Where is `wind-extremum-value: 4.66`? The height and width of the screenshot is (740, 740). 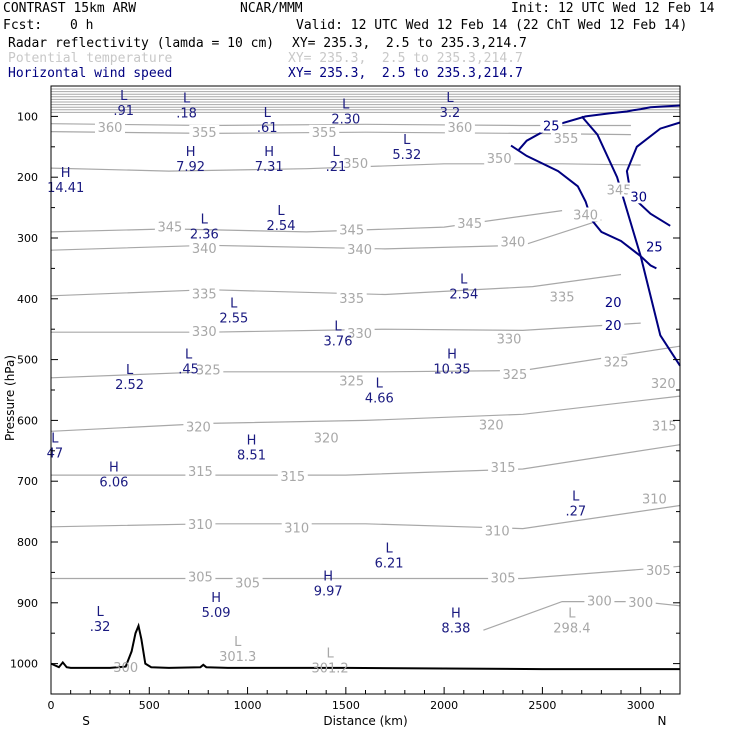 wind-extremum-value: 4.66 is located at coordinates (379, 399).